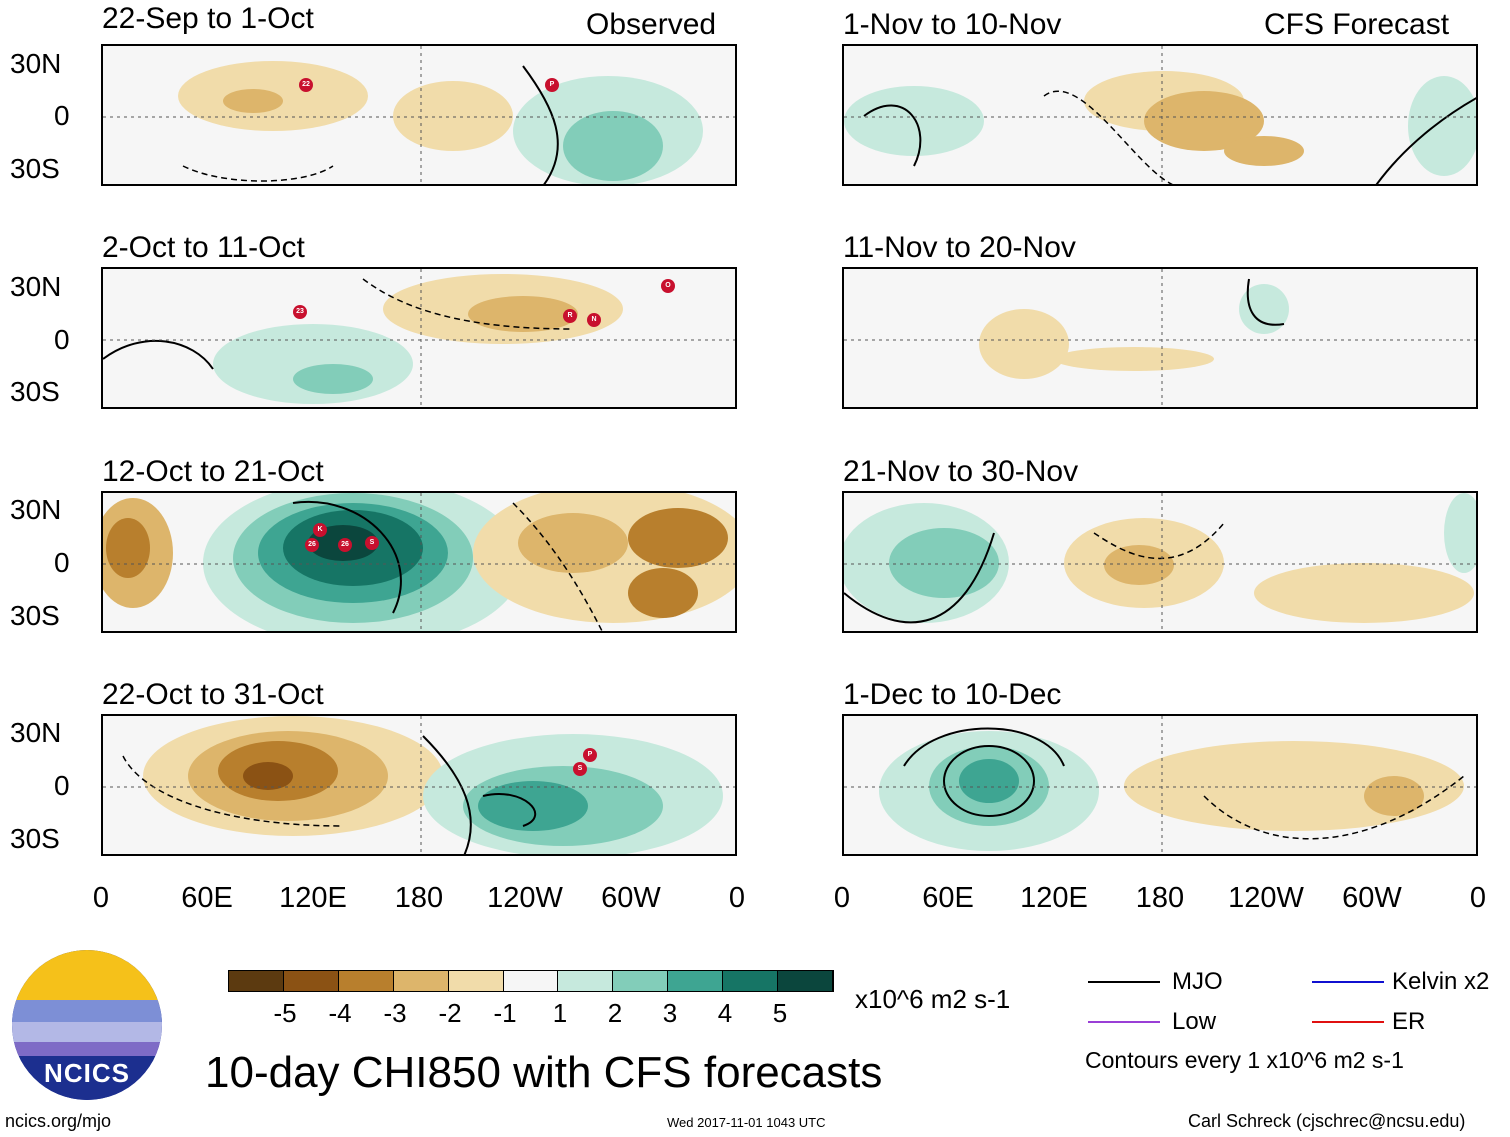 This screenshot has width=1510, height=1137. I want to click on observed-header: Observed, so click(651, 24).